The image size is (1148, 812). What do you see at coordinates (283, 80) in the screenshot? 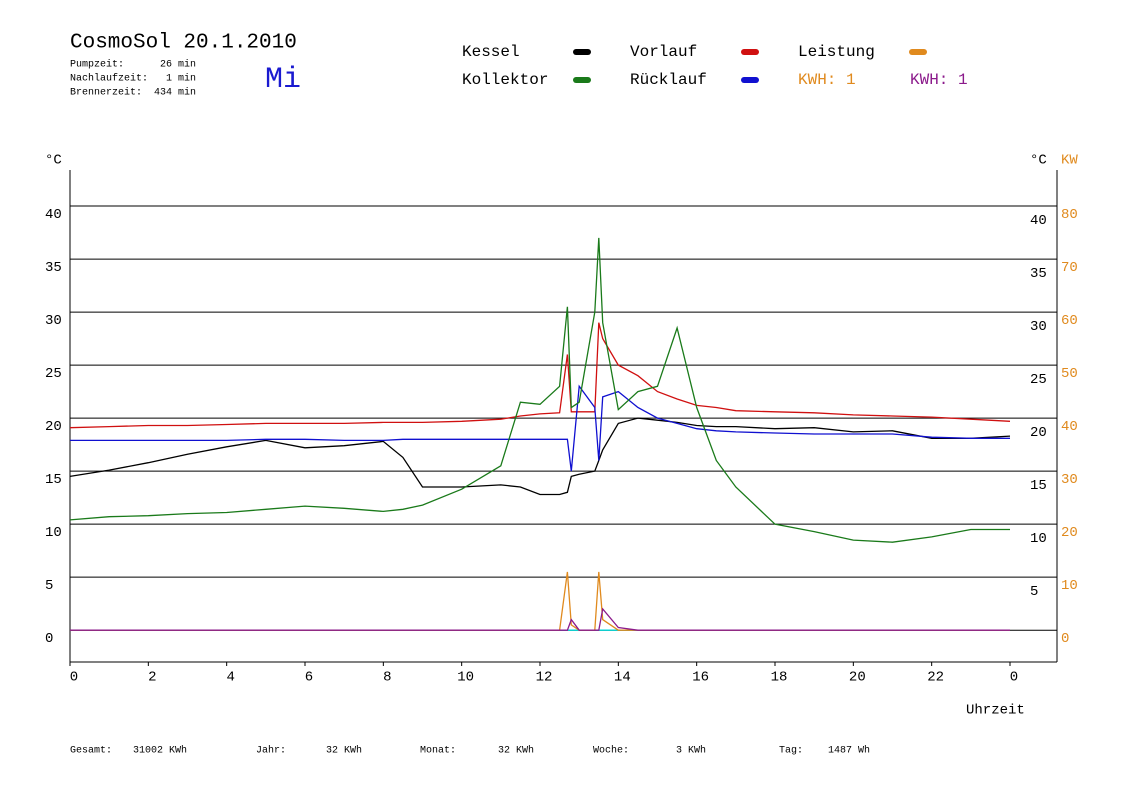
I see `weekday: Mi` at bounding box center [283, 80].